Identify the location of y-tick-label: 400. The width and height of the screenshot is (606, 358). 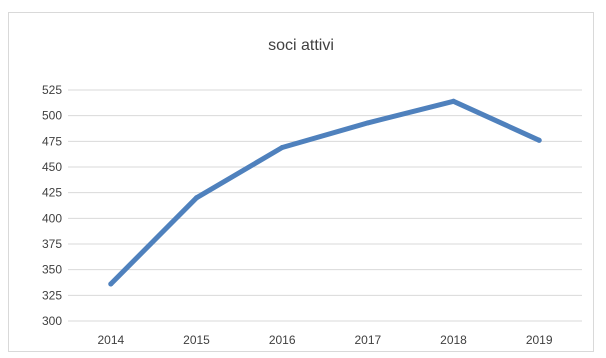
(52, 218).